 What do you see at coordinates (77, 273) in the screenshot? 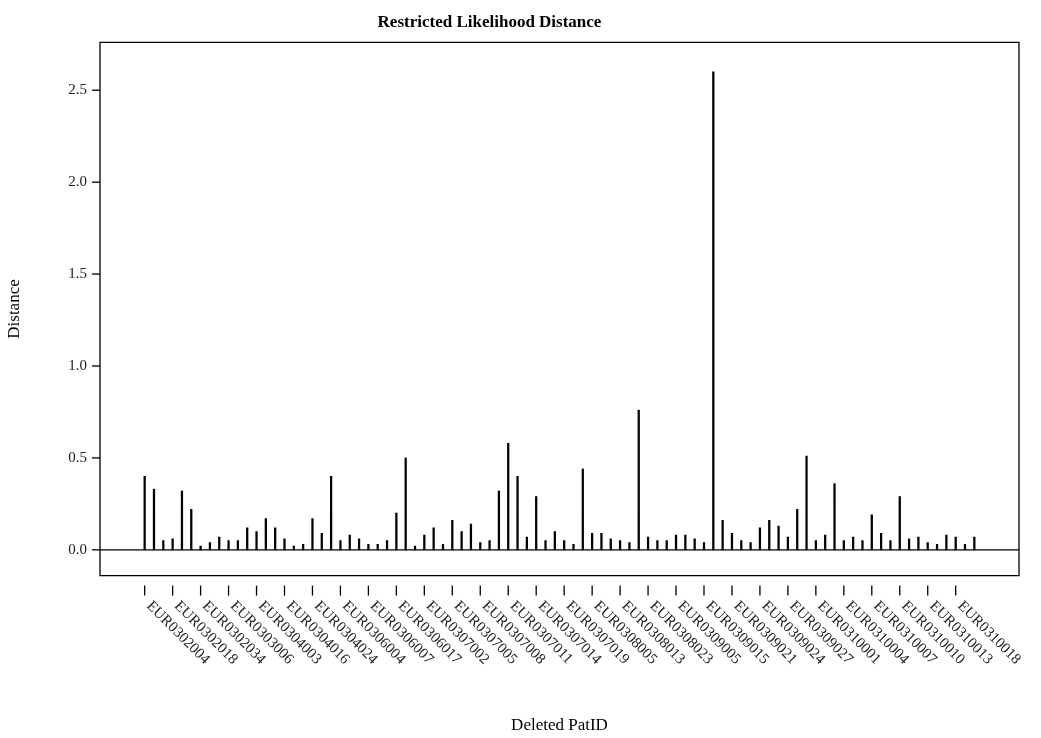
I see `y-tick-label: 1.5` at bounding box center [77, 273].